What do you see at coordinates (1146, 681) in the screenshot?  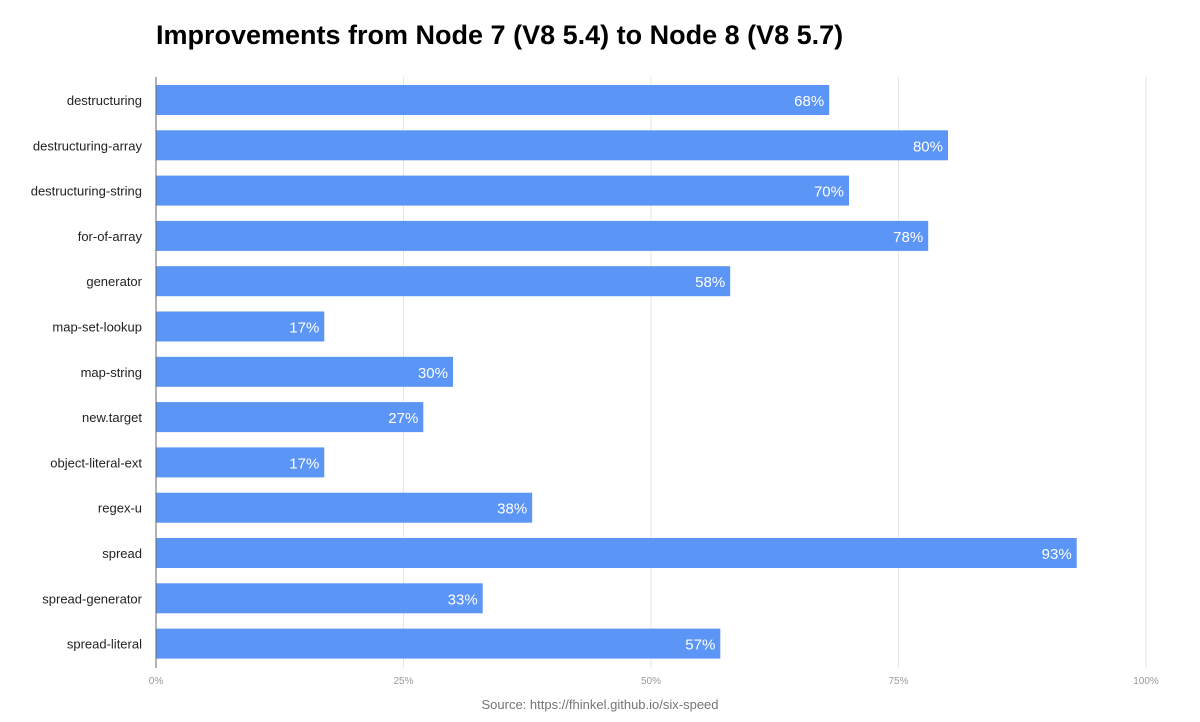 I see `x-tick-label: 100%` at bounding box center [1146, 681].